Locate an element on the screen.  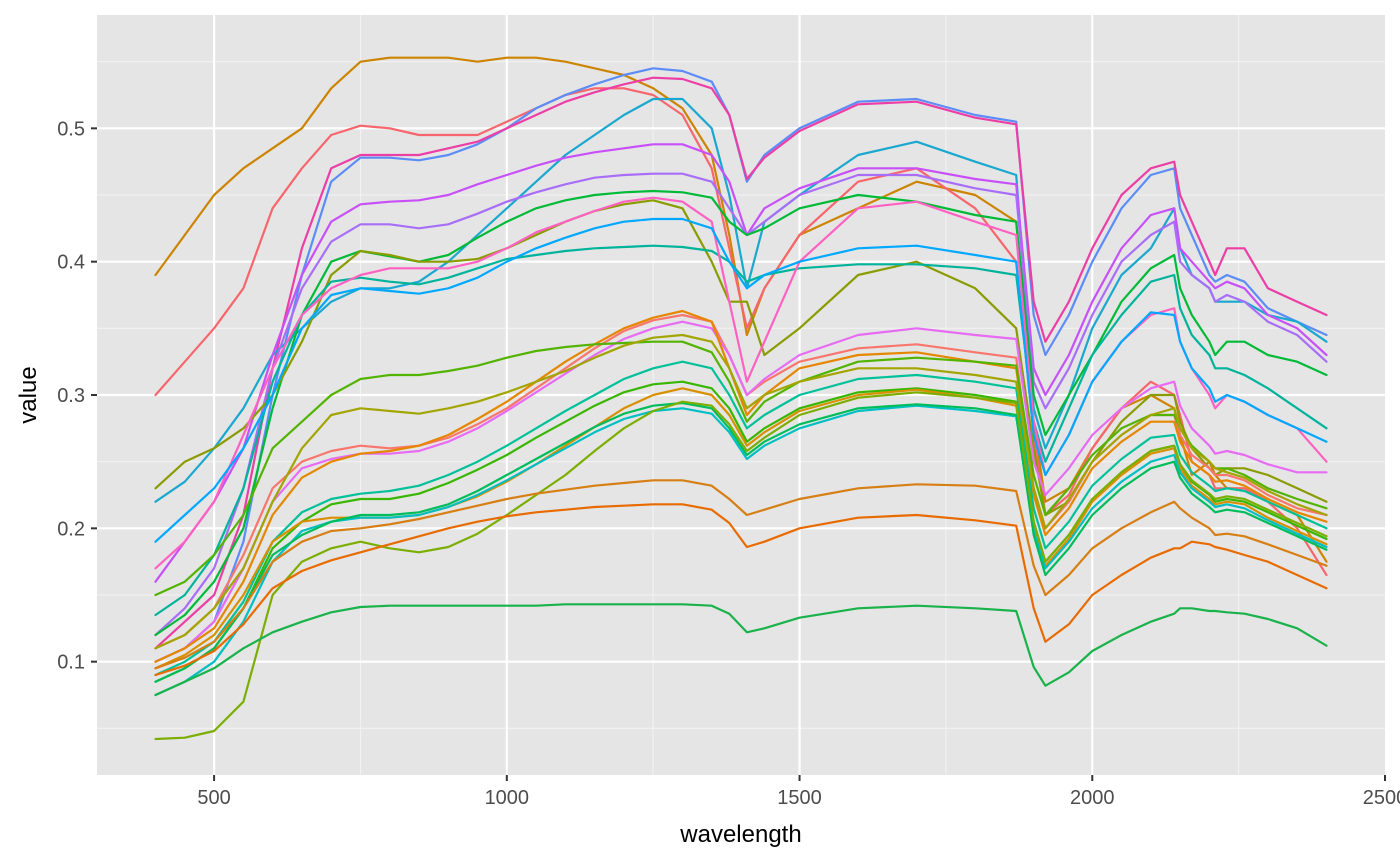
x-tick-label: 2000 is located at coordinates (1092, 798).